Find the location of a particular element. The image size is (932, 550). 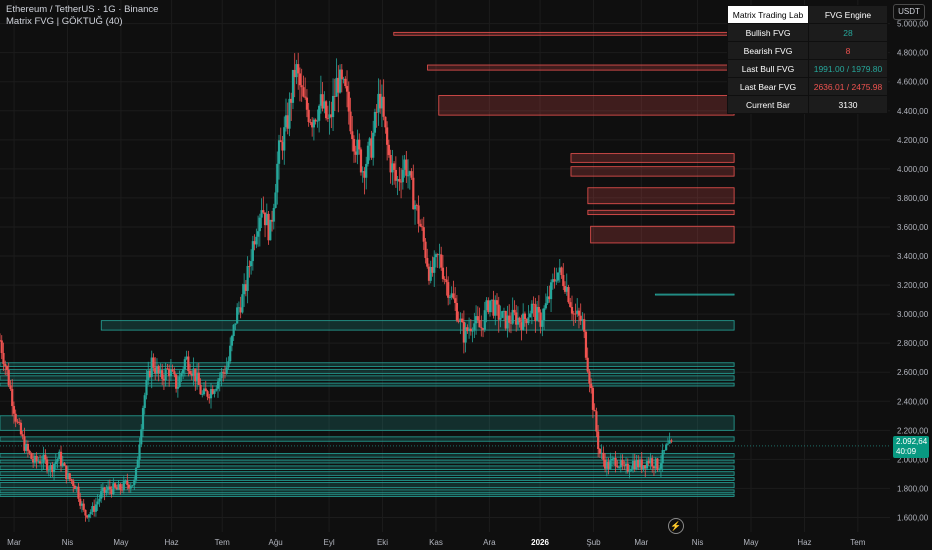

indicator-title: Matrix FVG | GÖKTUĞ (40) is located at coordinates (64, 21).